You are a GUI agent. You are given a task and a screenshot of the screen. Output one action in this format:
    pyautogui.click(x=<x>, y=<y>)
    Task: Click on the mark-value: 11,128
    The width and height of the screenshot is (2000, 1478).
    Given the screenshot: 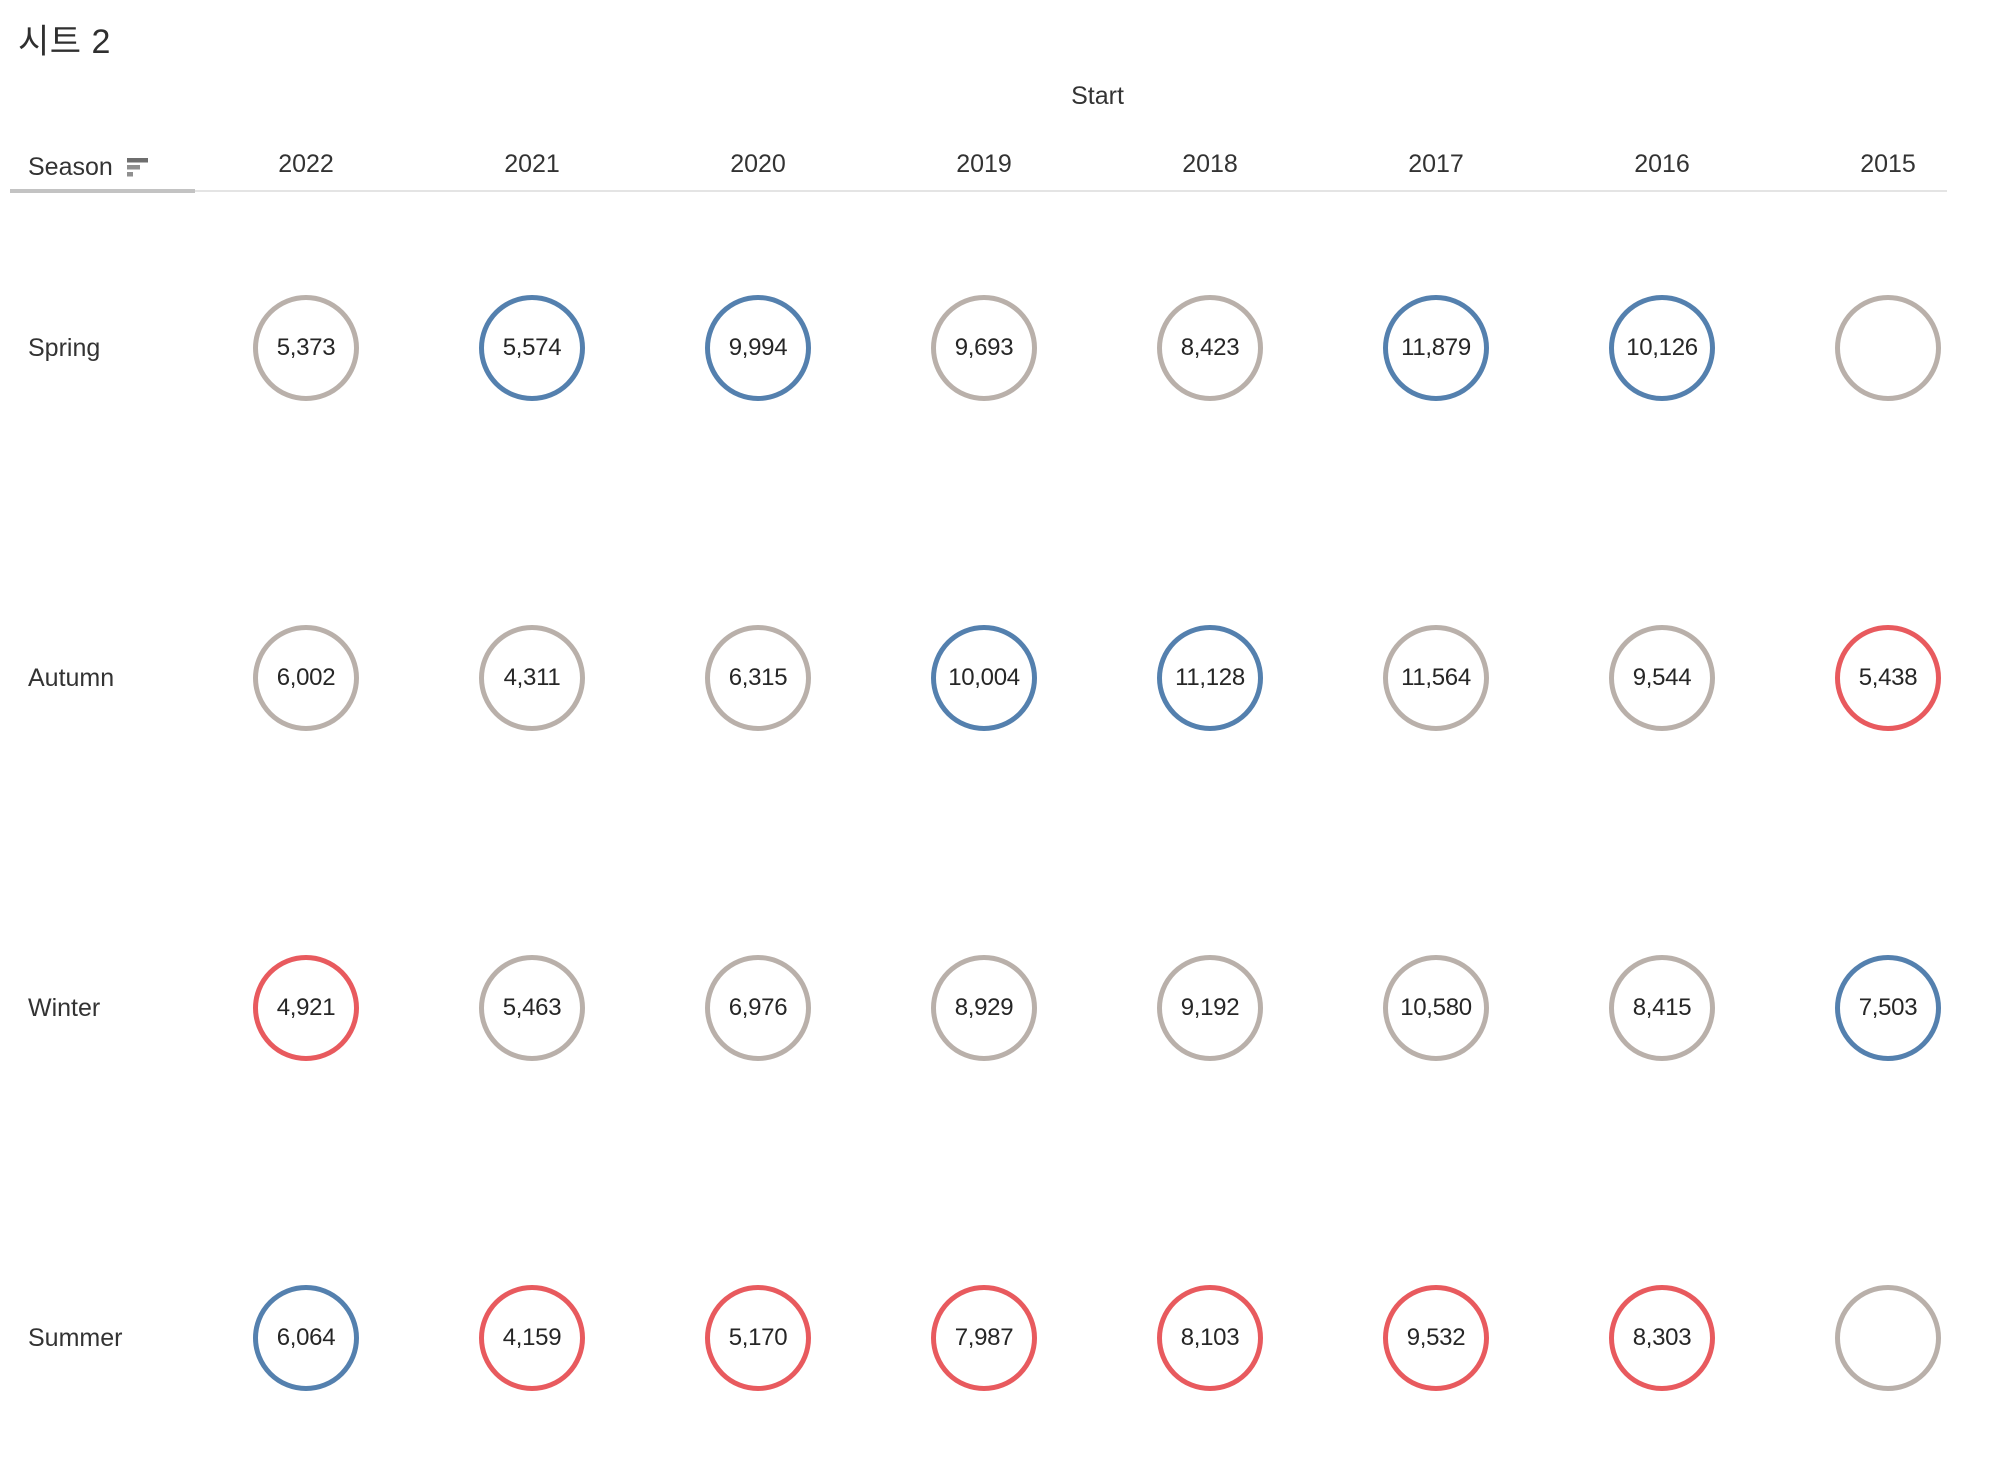 What is the action you would take?
    pyautogui.click(x=1210, y=677)
    